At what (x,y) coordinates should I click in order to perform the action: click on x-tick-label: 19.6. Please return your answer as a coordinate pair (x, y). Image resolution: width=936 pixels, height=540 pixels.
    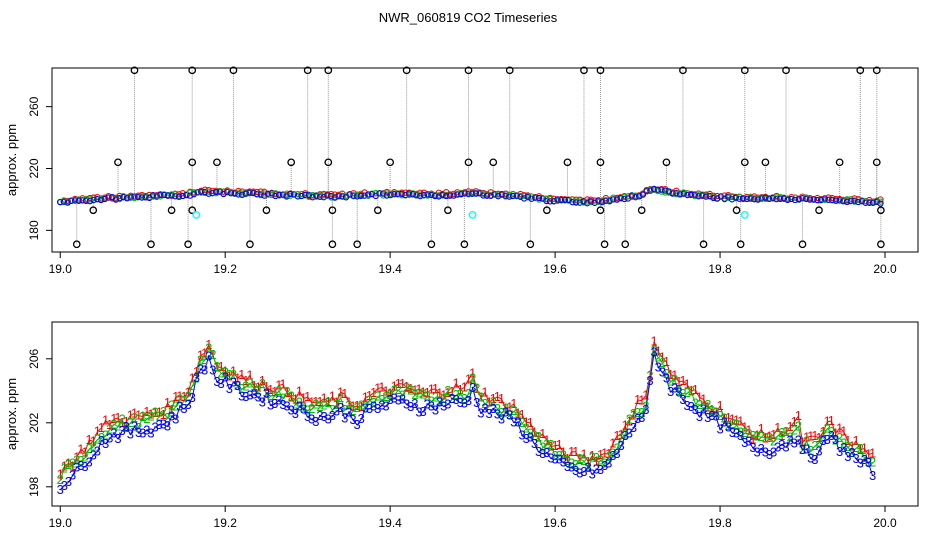
    Looking at the image, I should click on (555, 269).